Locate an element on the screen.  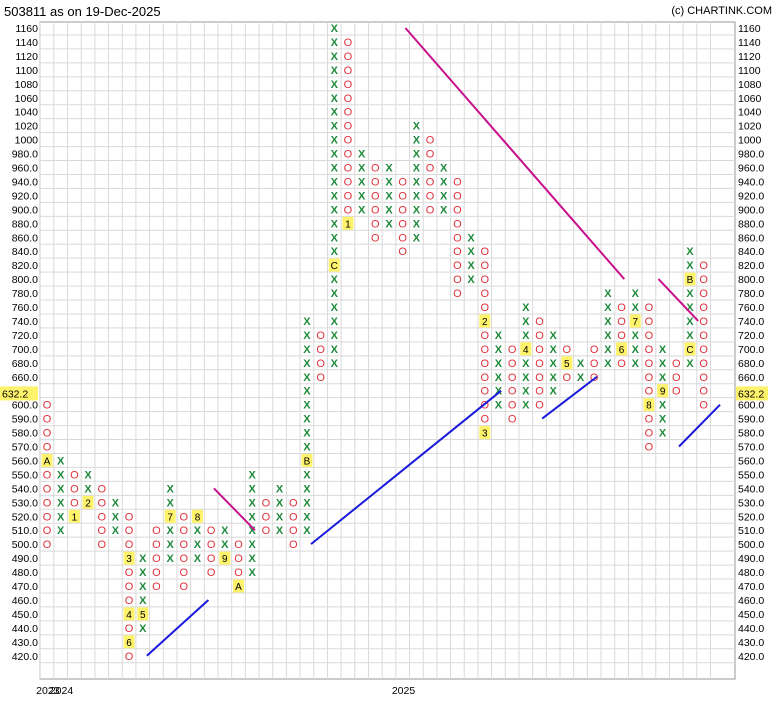
y-tick-label-left: 680.0 is located at coordinates (25, 364).